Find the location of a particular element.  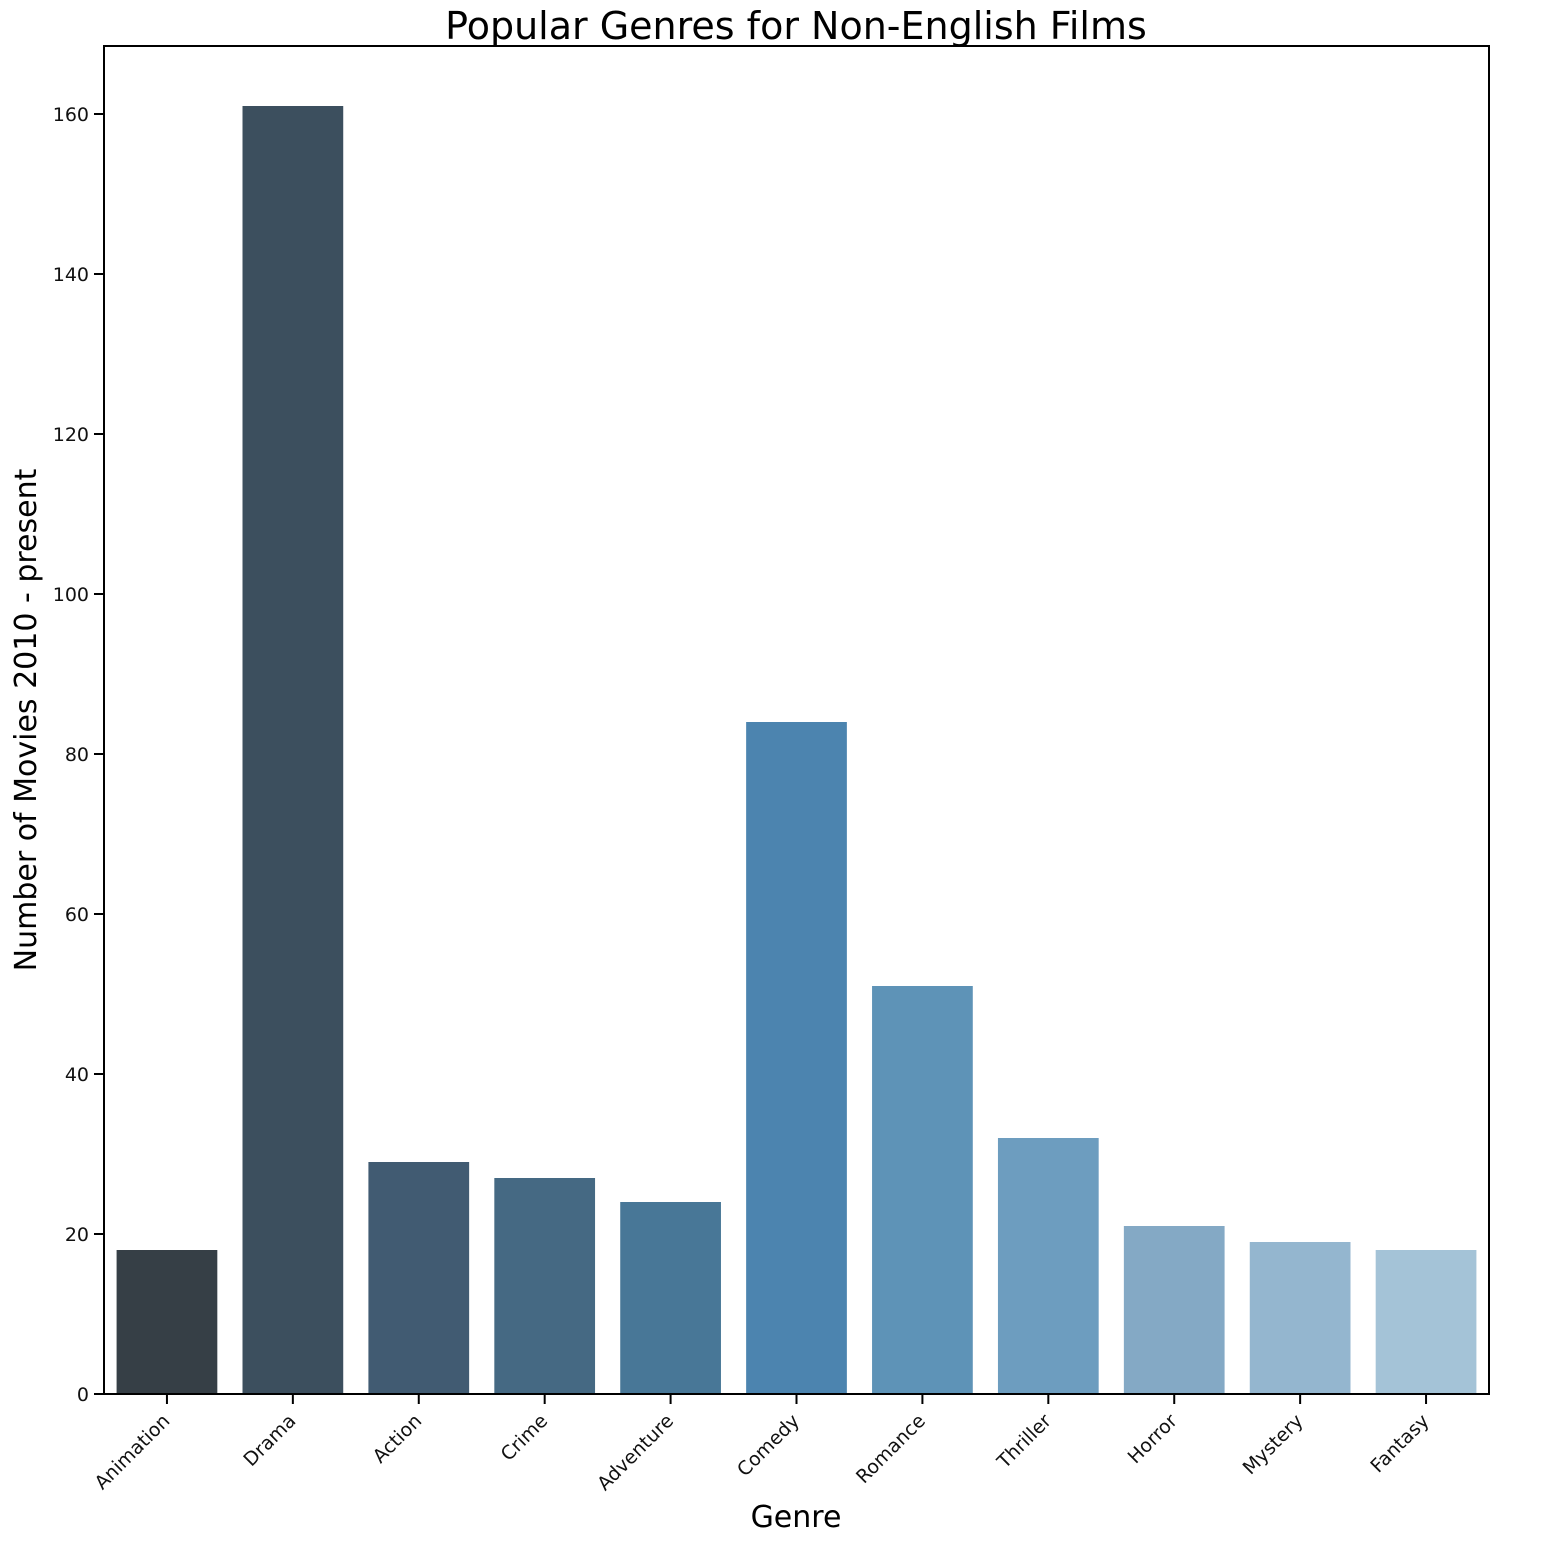

x-tick-label-thriller: Thriller is located at coordinates (1024, 1442).